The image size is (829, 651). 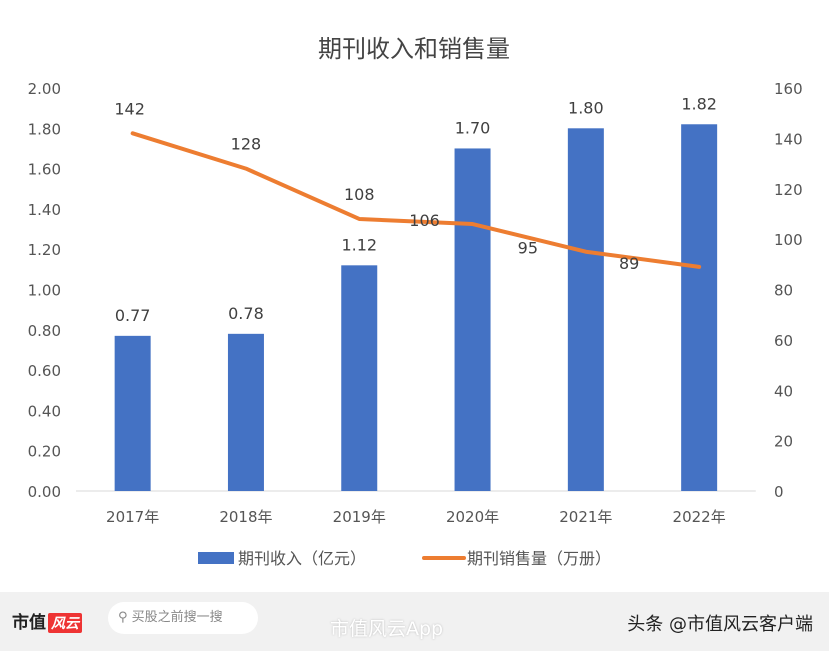 What do you see at coordinates (416, 200) in the screenshot?
I see `sales-line` at bounding box center [416, 200].